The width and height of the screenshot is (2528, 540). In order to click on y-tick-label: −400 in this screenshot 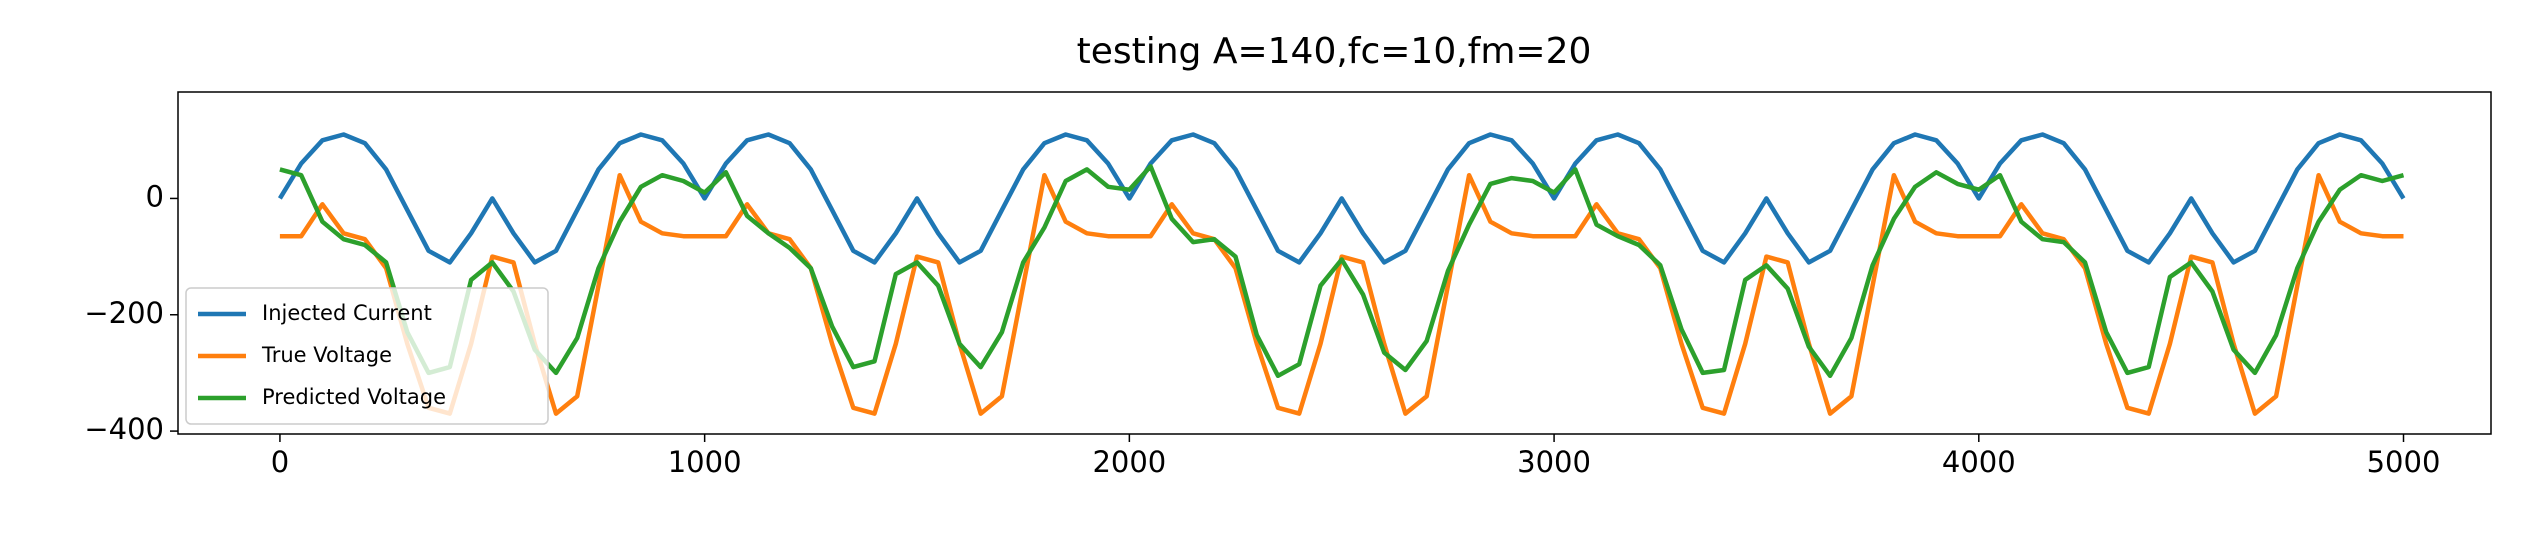, I will do `click(124, 429)`.